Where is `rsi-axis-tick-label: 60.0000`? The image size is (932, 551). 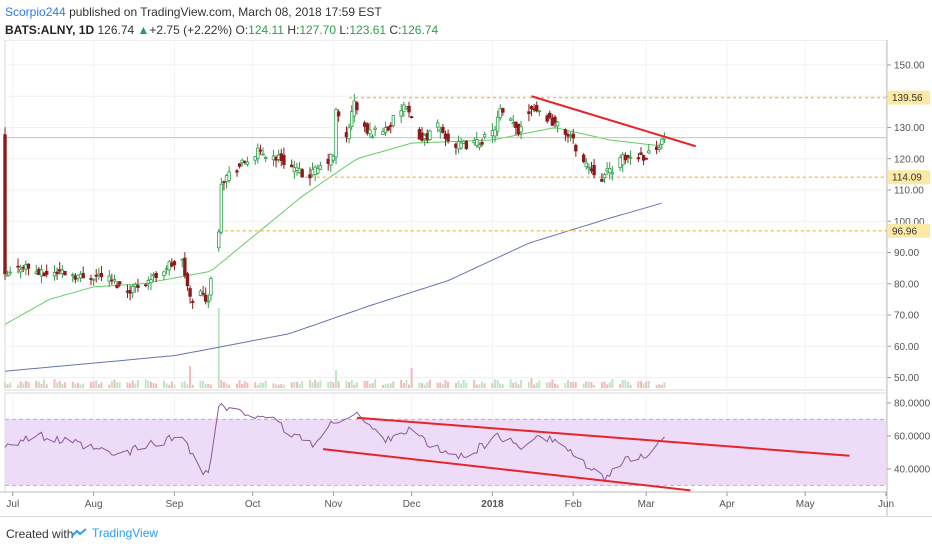 rsi-axis-tick-label: 60.0000 is located at coordinates (912, 436).